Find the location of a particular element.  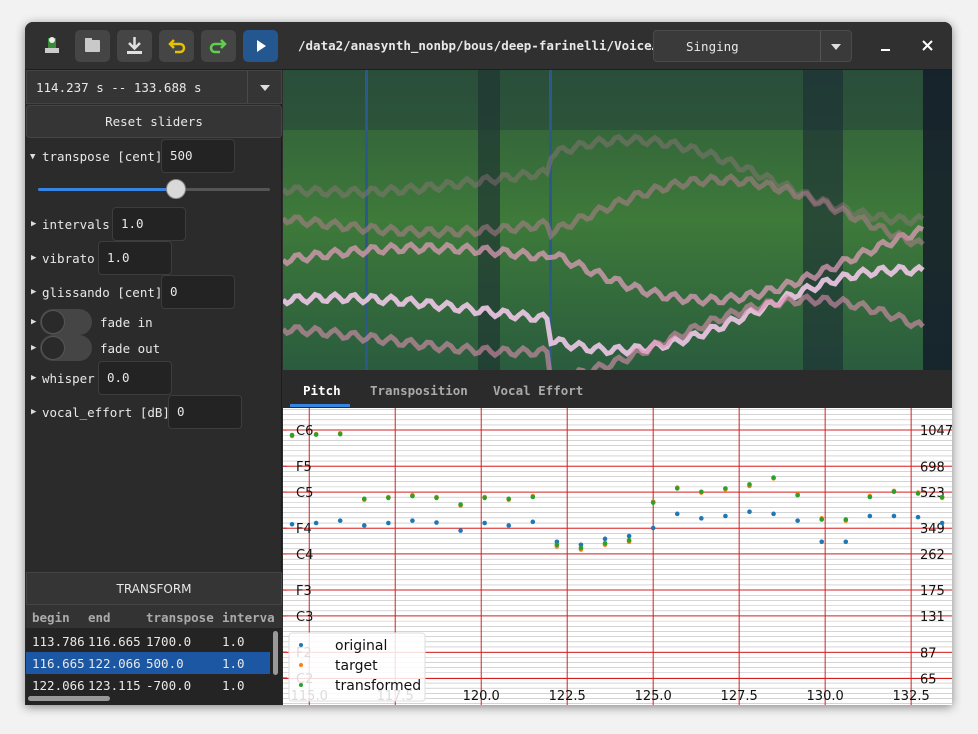

close-button is located at coordinates (928, 46).